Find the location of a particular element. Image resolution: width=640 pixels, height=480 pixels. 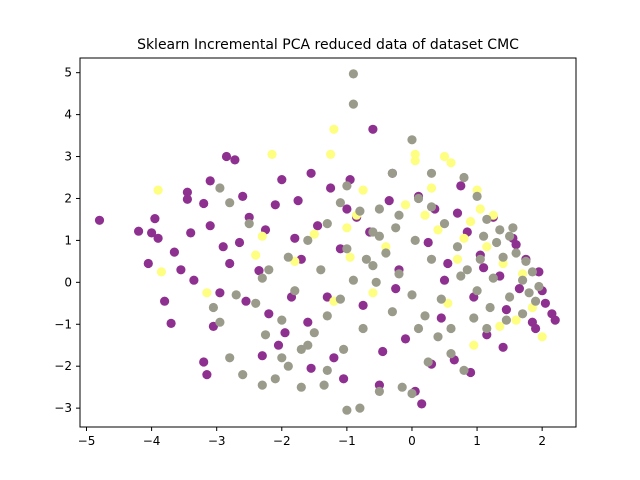

x-tick-label: −4 is located at coordinates (152, 441).